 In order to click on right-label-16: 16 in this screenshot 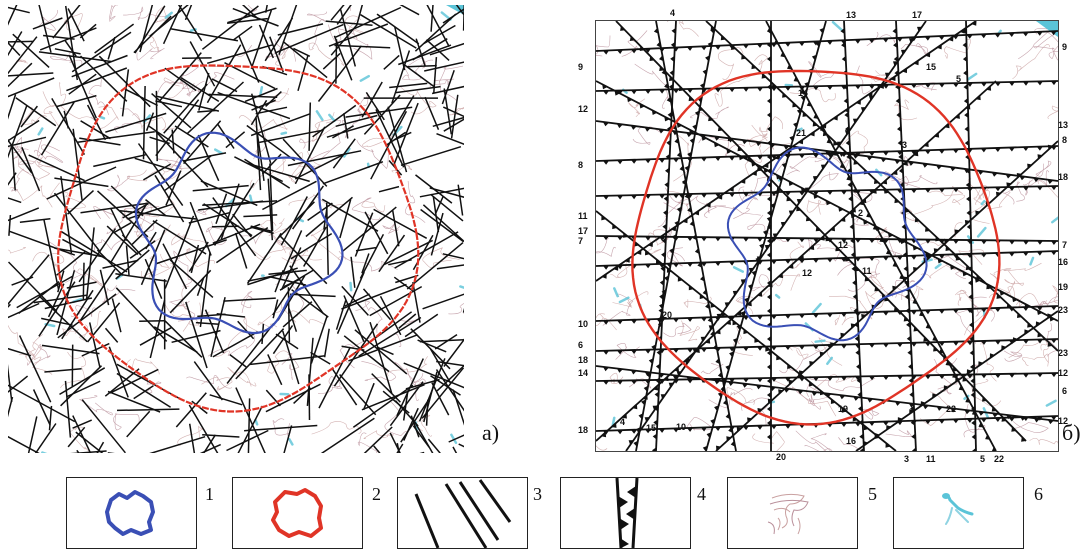, I will do `click(1063, 262)`.